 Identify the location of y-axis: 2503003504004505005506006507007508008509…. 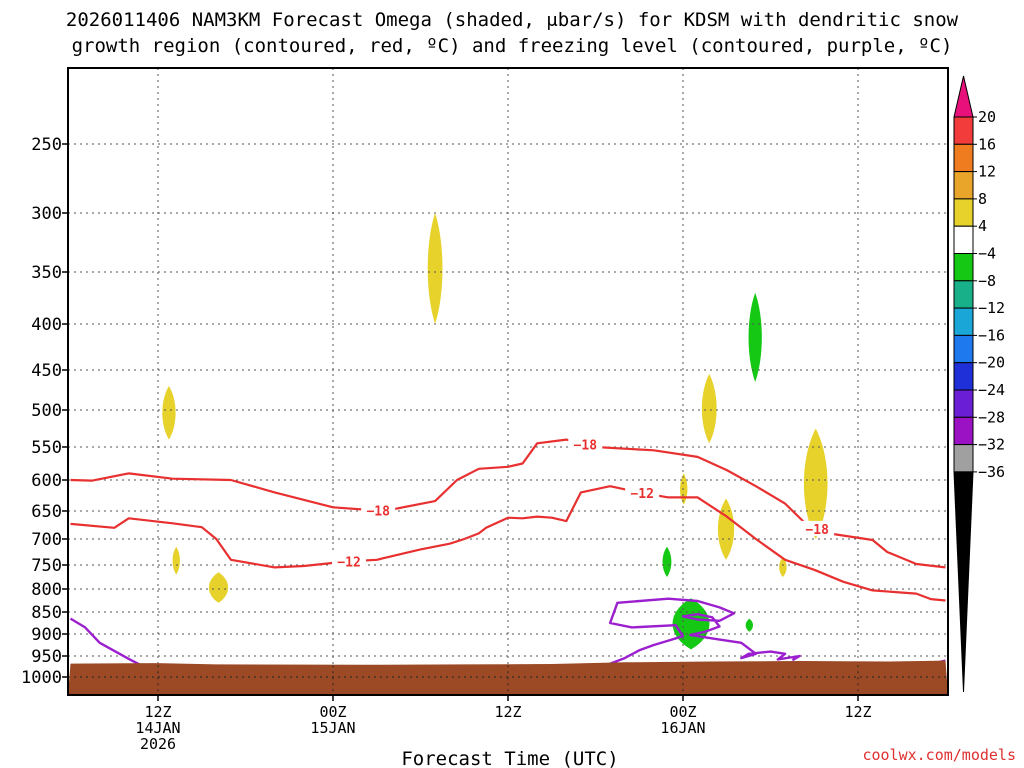
(44, 411).